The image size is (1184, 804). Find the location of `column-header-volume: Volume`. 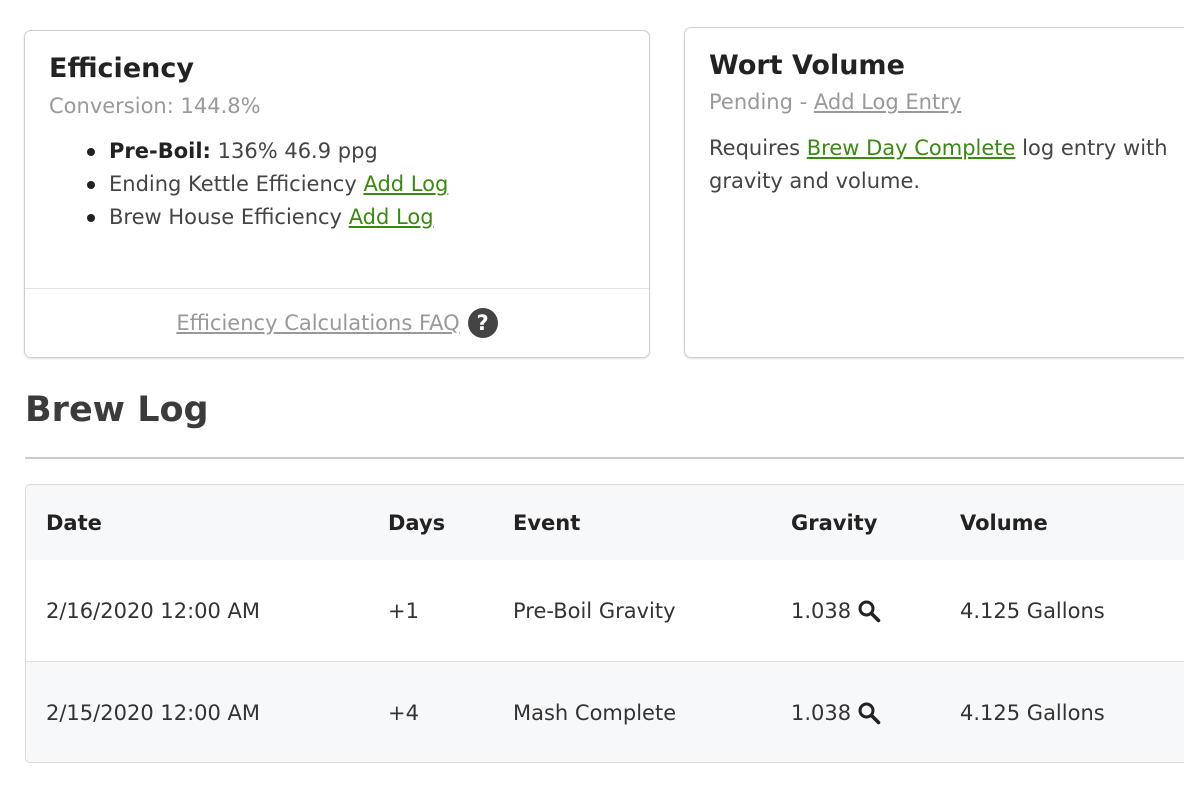

column-header-volume: Volume is located at coordinates (1004, 522).